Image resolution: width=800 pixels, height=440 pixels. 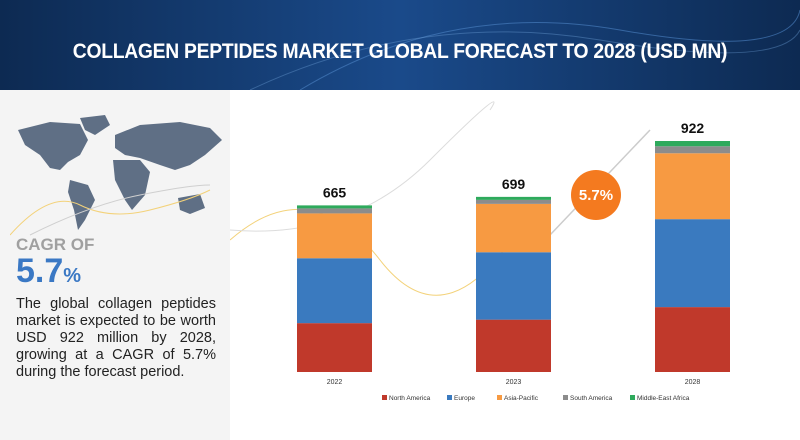 I want to click on cagr-value: 5.7%, so click(x=48, y=271).